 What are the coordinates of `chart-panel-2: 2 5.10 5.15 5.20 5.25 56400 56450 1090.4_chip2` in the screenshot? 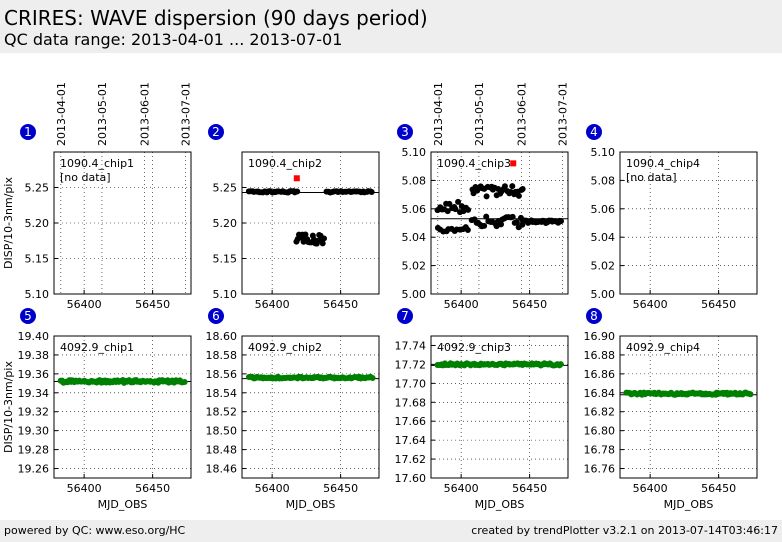 It's located at (294, 217).